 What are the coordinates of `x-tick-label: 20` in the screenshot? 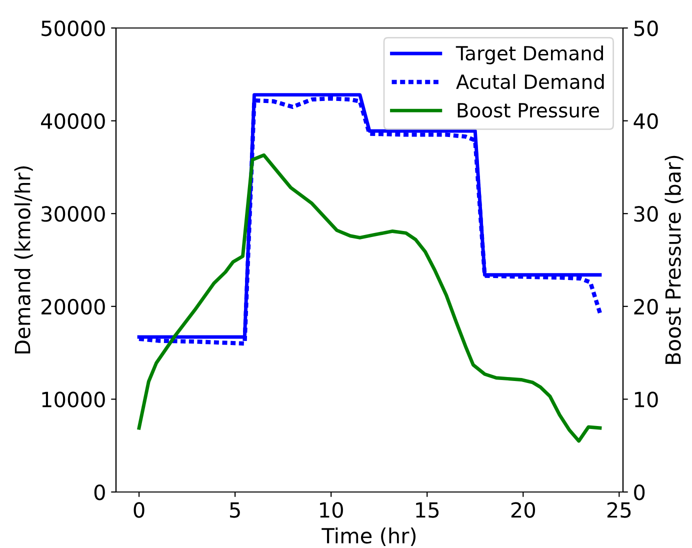 It's located at (523, 510).